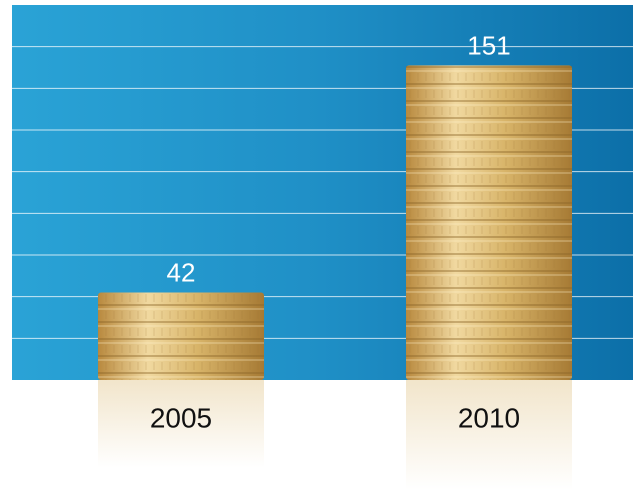  Describe the element at coordinates (489, 417) in the screenshot. I see `x-tick-label: 2010` at that location.